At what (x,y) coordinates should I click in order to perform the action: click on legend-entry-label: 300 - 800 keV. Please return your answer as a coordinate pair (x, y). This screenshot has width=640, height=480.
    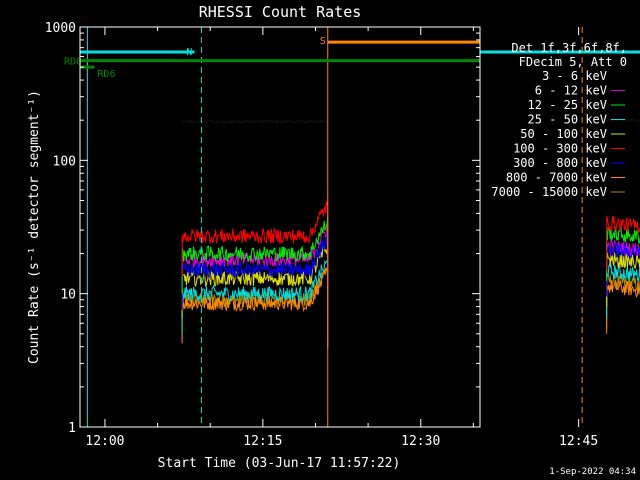
    Looking at the image, I should click on (560, 163).